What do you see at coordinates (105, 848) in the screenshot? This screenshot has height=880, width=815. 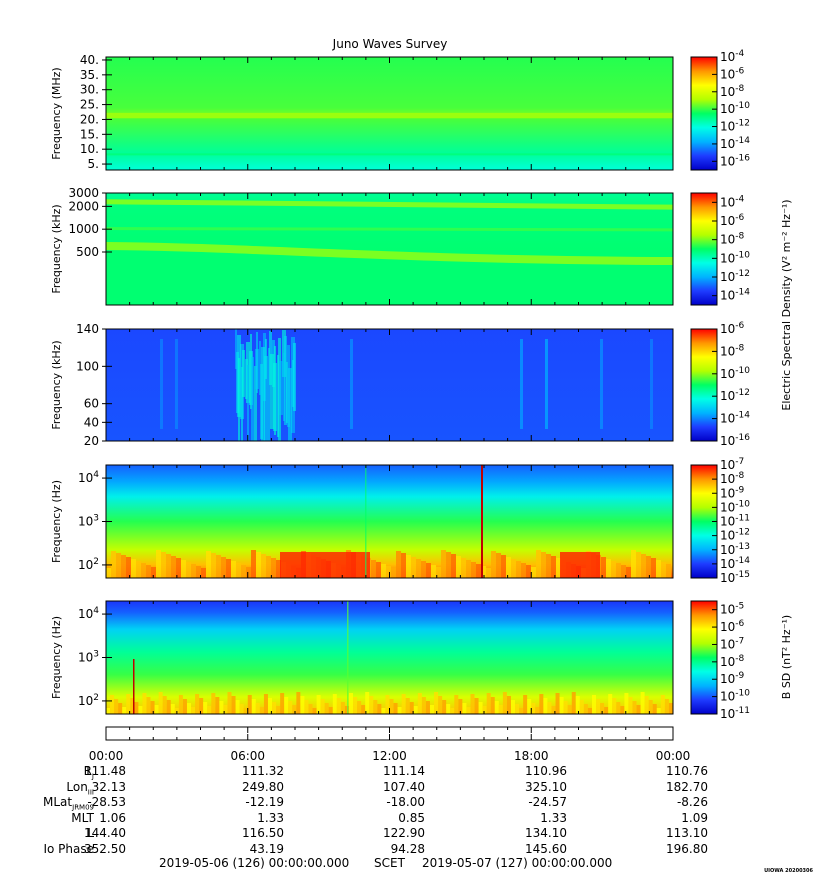 I see `ephemeris-value: 352.50` at bounding box center [105, 848].